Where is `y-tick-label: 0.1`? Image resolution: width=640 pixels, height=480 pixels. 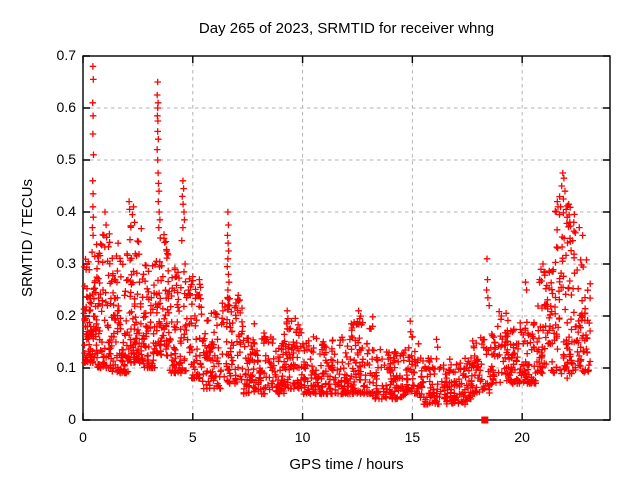 y-tick-label: 0.1 is located at coordinates (66, 367).